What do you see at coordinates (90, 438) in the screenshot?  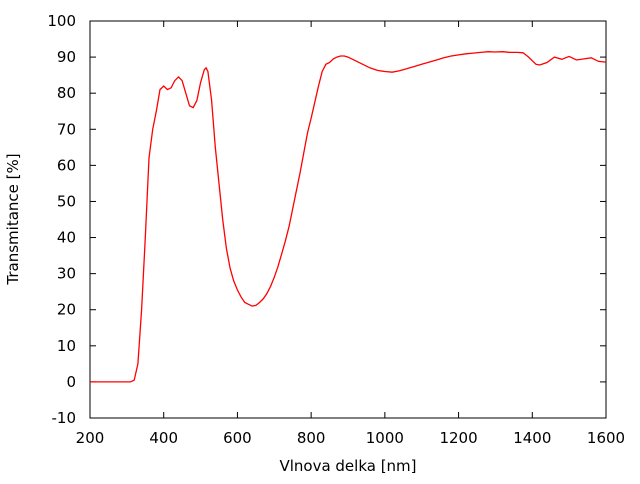 I see `x-tick-label: 200` at bounding box center [90, 438].